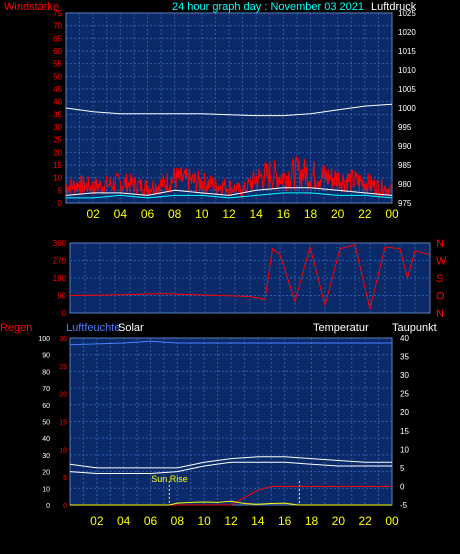 The image size is (460, 554). Describe the element at coordinates (65, 506) in the screenshot. I see `rain-tick-label: 0` at that location.